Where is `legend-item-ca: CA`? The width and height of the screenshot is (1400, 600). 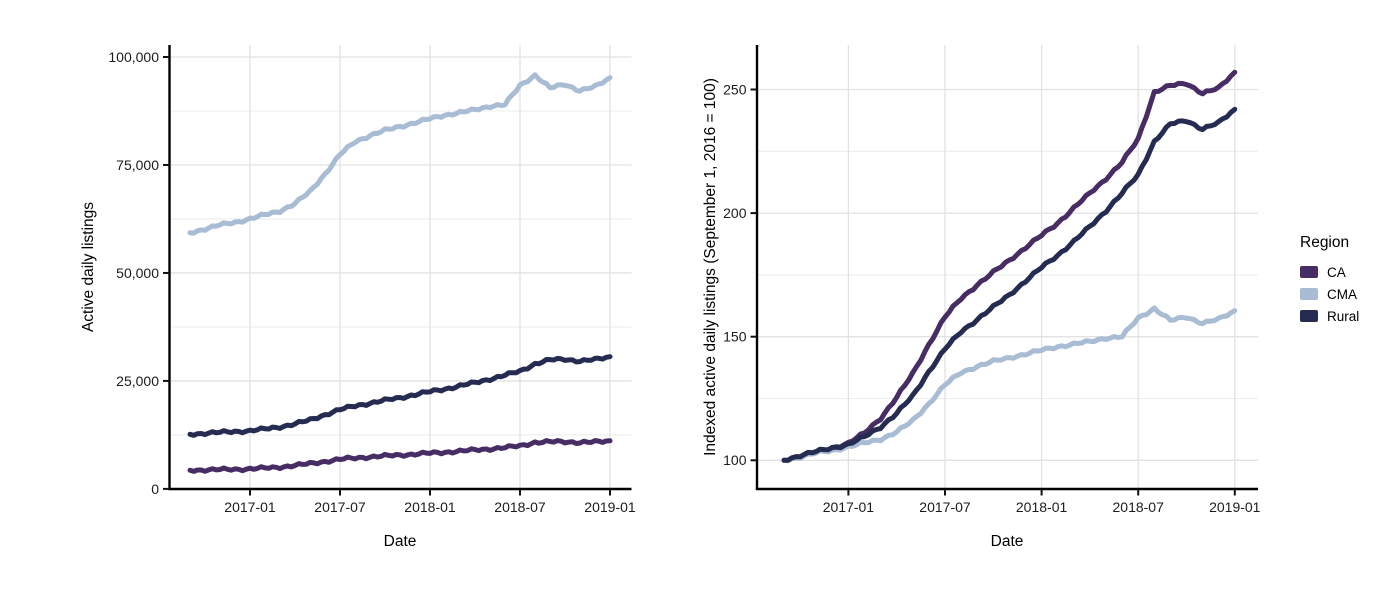
legend-item-ca: CA is located at coordinates (1329, 272).